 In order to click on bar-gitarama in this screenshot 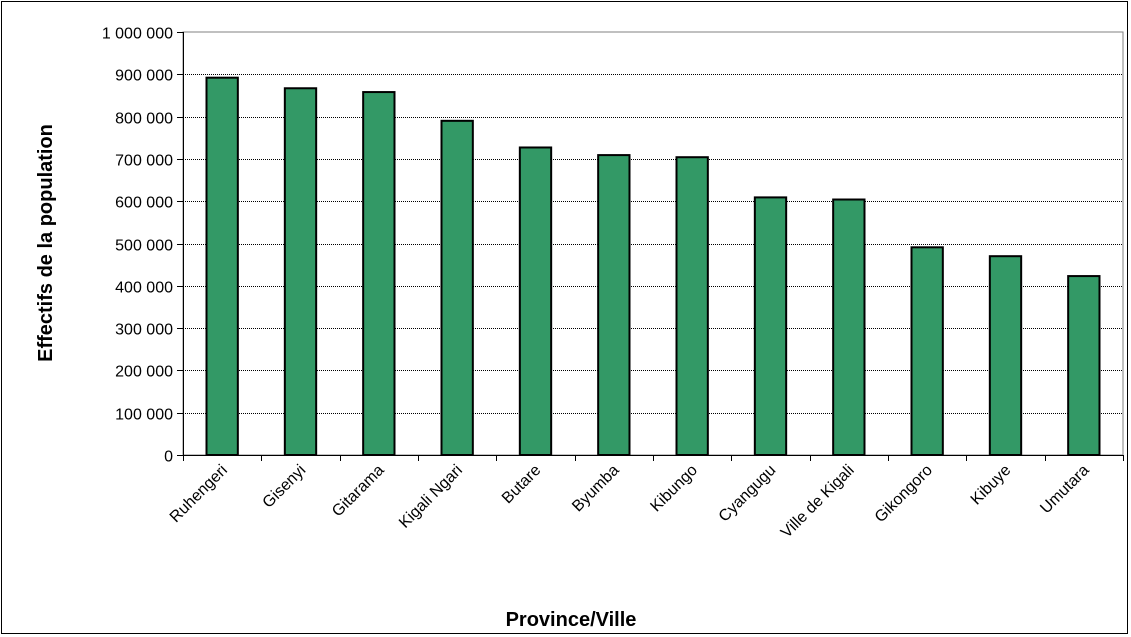, I will do `click(379, 273)`.